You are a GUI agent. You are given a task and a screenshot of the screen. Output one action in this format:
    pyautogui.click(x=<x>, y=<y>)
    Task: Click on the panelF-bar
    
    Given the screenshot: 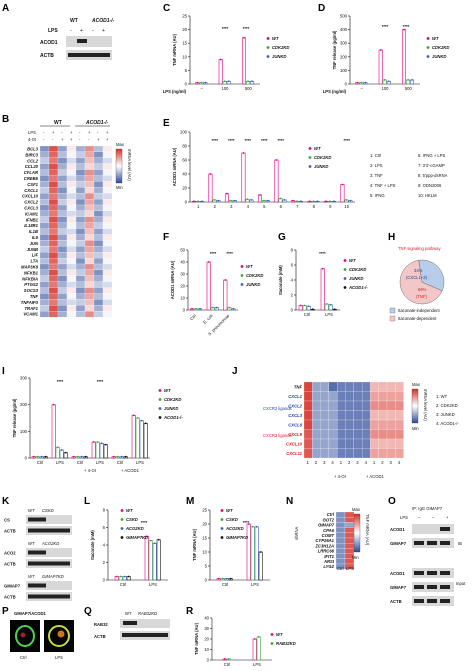 What is the action you would take?
    pyautogui.click(x=225, y=295)
    